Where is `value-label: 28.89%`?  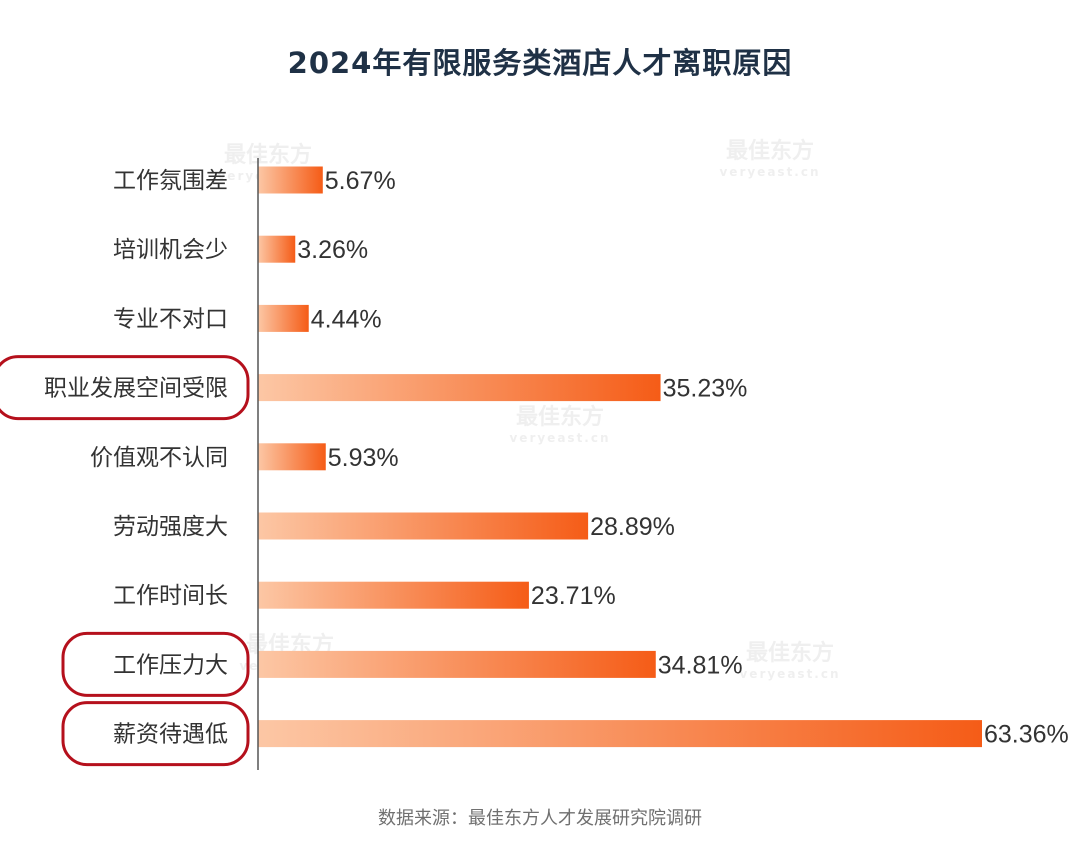
value-label: 28.89% is located at coordinates (632, 527).